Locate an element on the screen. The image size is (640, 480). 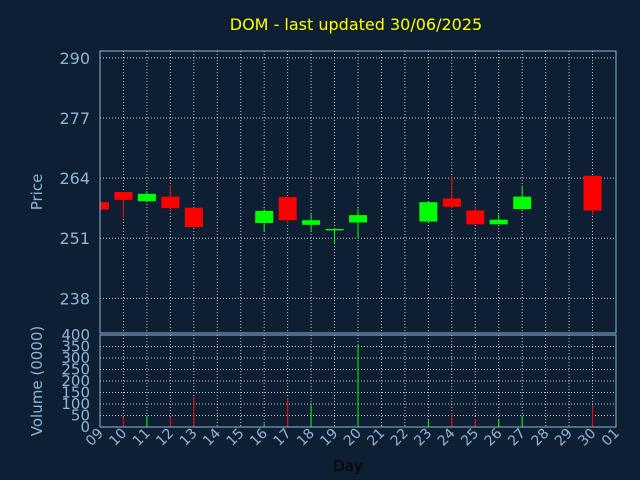
x-tick-label: 17 is located at coordinates (283, 438).